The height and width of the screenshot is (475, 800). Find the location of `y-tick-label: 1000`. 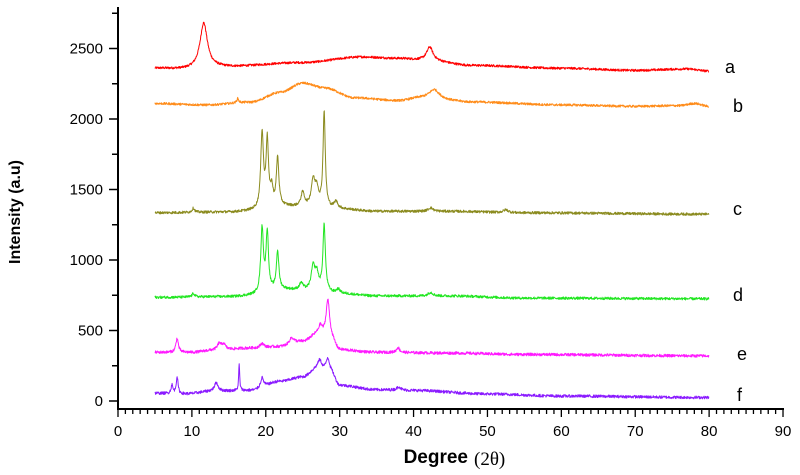

y-tick-label: 1000 is located at coordinates (86, 260).